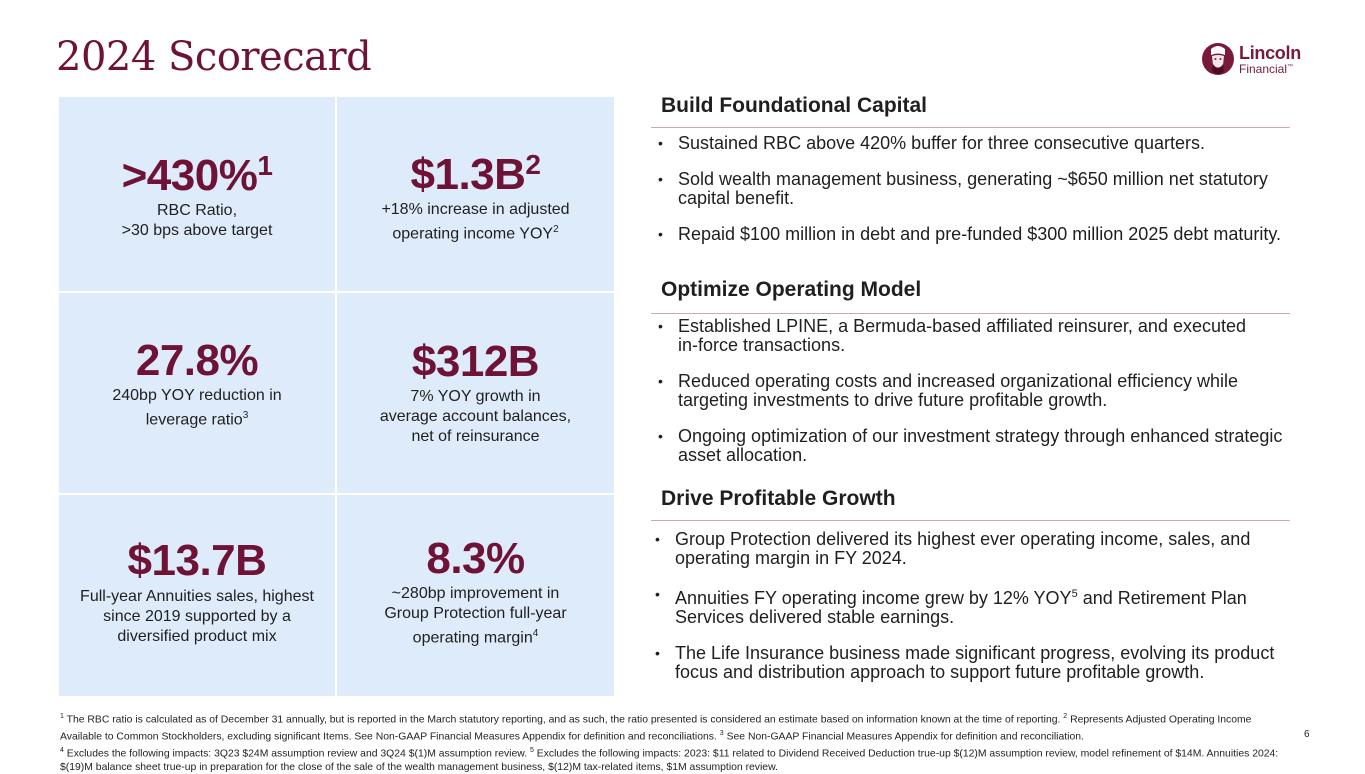  I want to click on metric-value: $1.3B2, so click(476, 173).